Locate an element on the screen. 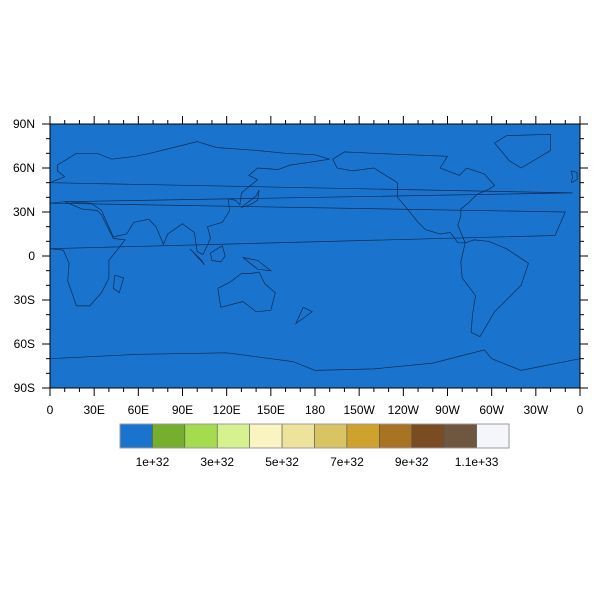 The image size is (600, 600). lat-label: 90S is located at coordinates (24, 388).